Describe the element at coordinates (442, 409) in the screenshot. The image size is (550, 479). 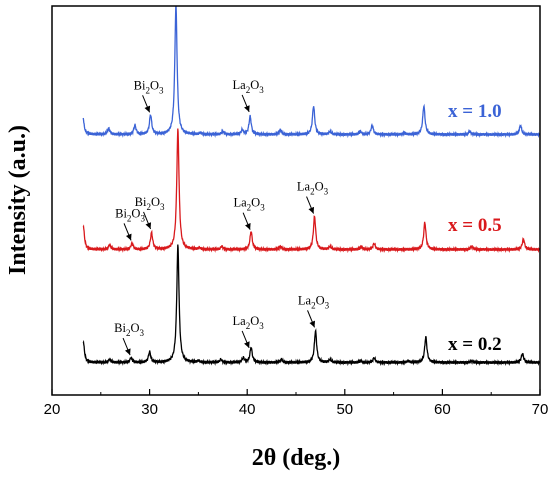
I see `x-tick-label: 60` at that location.